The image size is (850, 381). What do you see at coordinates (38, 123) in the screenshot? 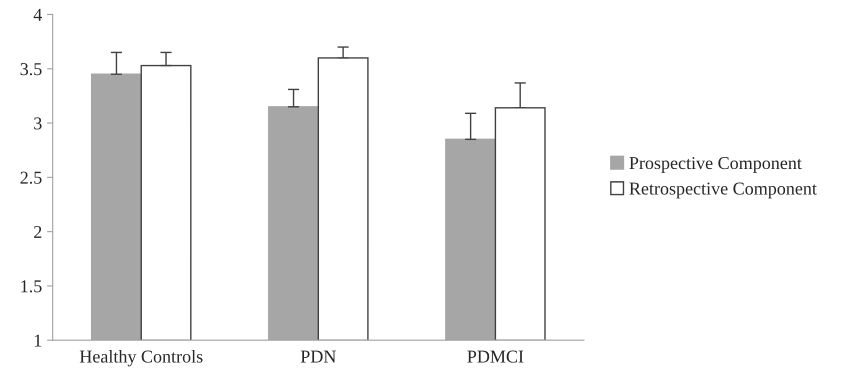
I see `y-tick-label: 3` at bounding box center [38, 123].